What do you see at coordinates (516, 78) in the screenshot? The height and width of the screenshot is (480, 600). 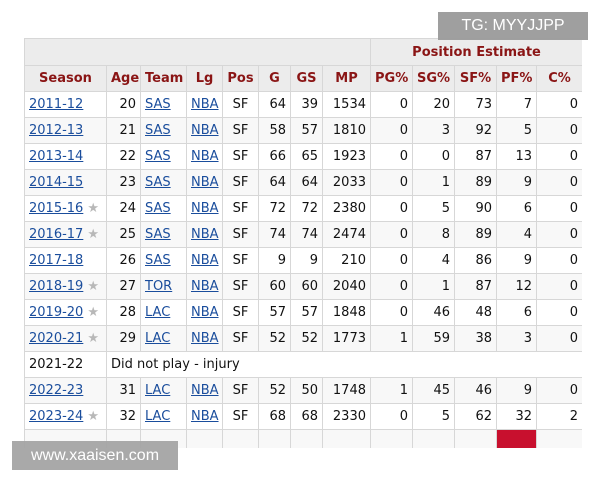 I see `column-header-pf: PF%` at bounding box center [516, 78].